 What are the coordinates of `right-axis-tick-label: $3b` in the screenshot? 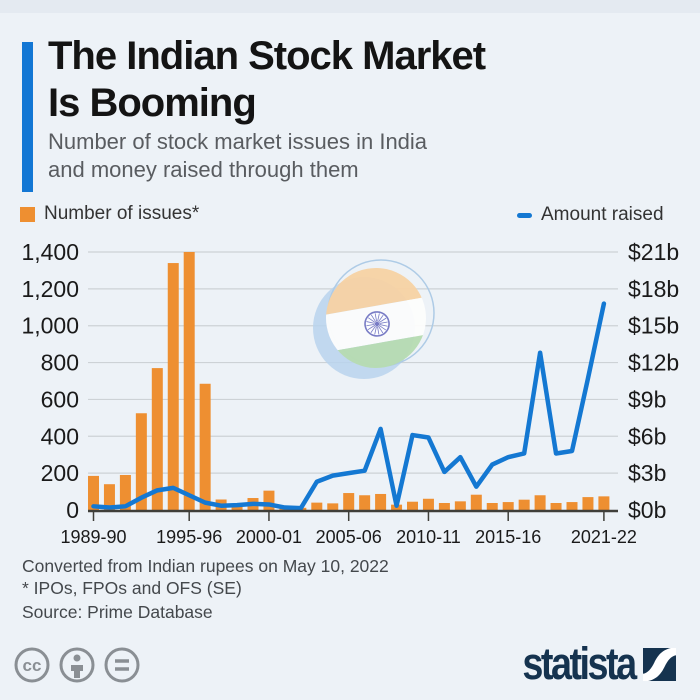 It's located at (647, 473).